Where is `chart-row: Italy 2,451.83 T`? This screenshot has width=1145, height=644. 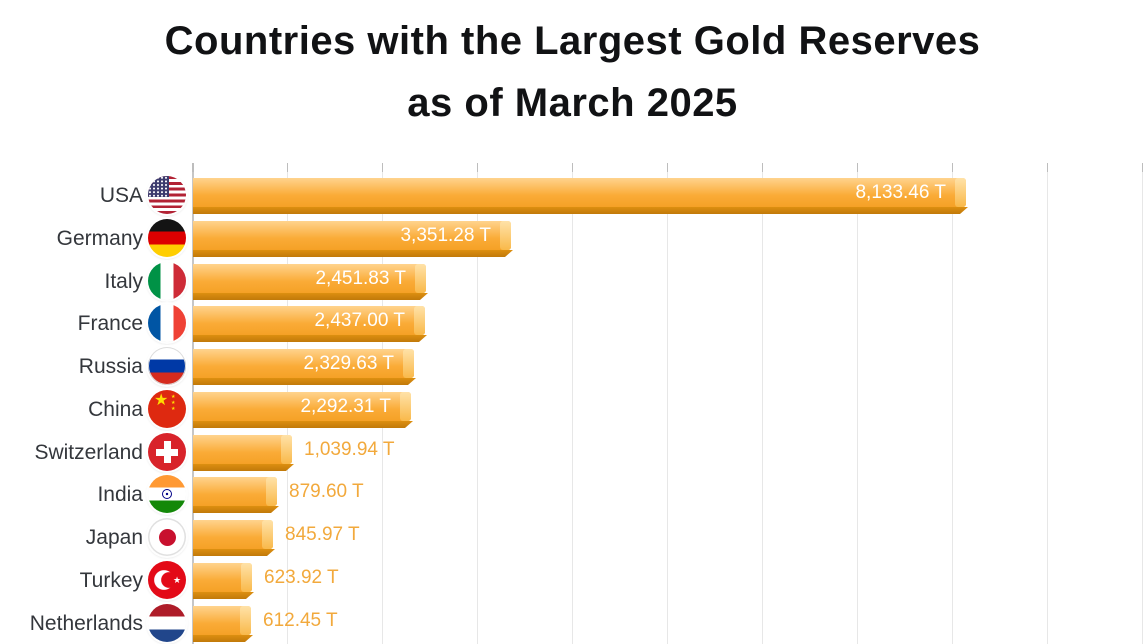
chart-row: Italy 2,451.83 T is located at coordinates (572, 283).